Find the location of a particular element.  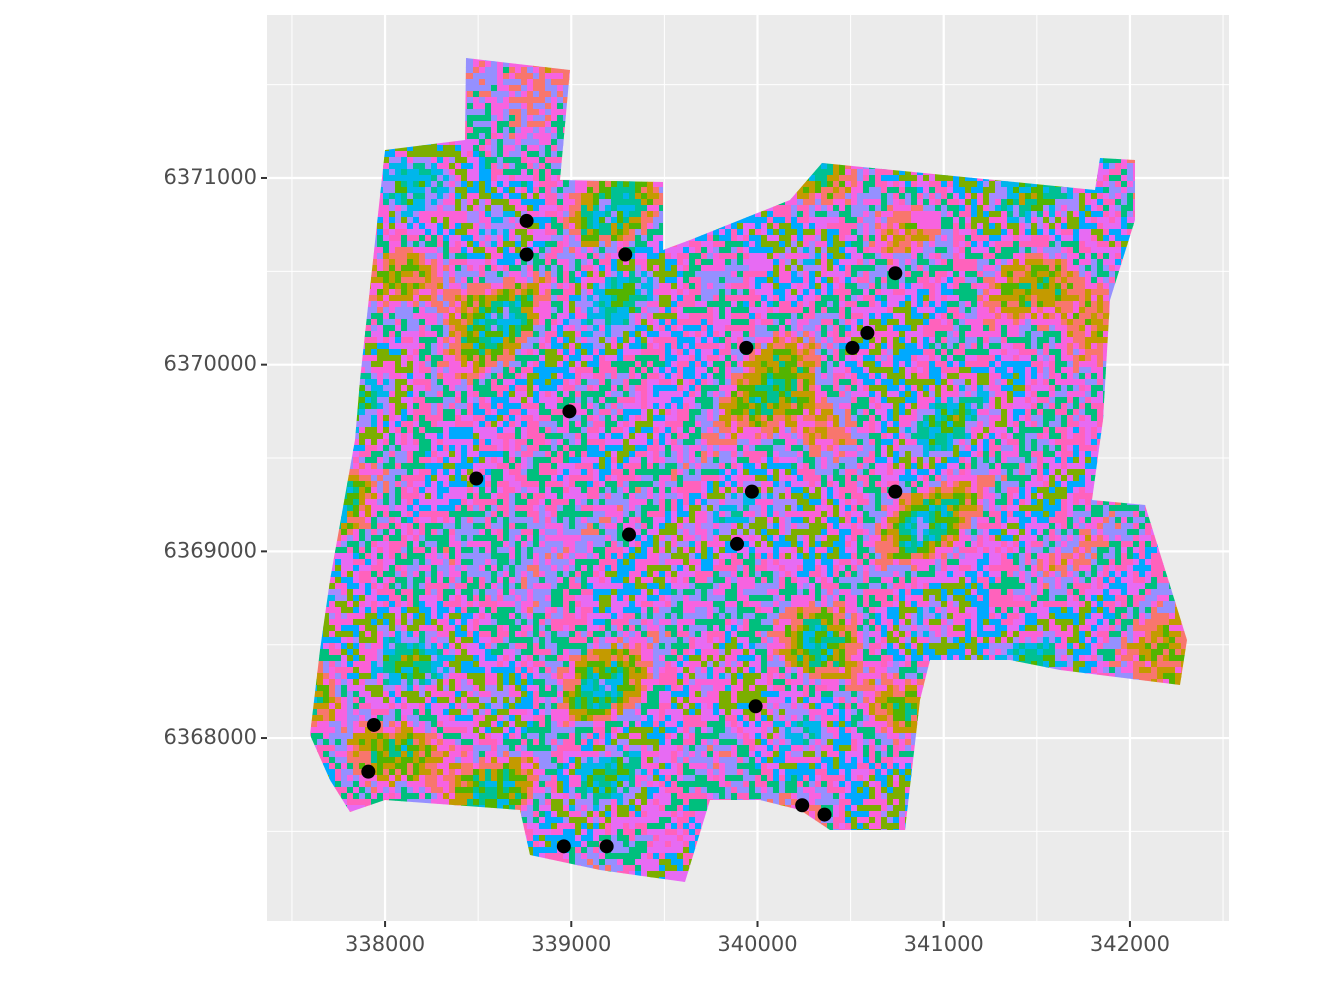

x-tick-label: 341000 is located at coordinates (944, 944).